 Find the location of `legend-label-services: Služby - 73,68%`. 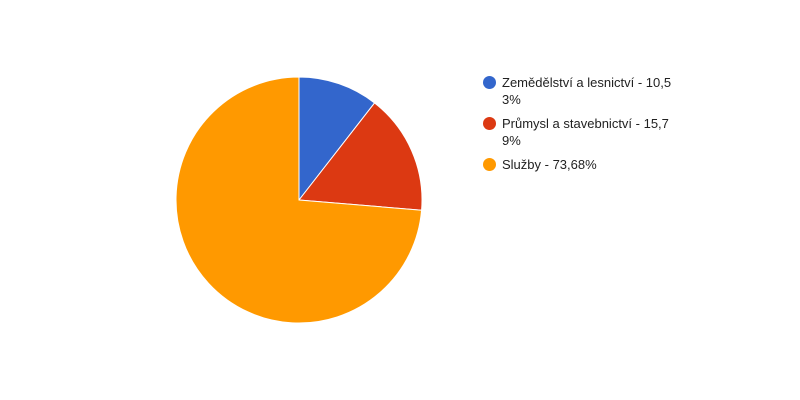

legend-label-services: Služby - 73,68% is located at coordinates (549, 164).